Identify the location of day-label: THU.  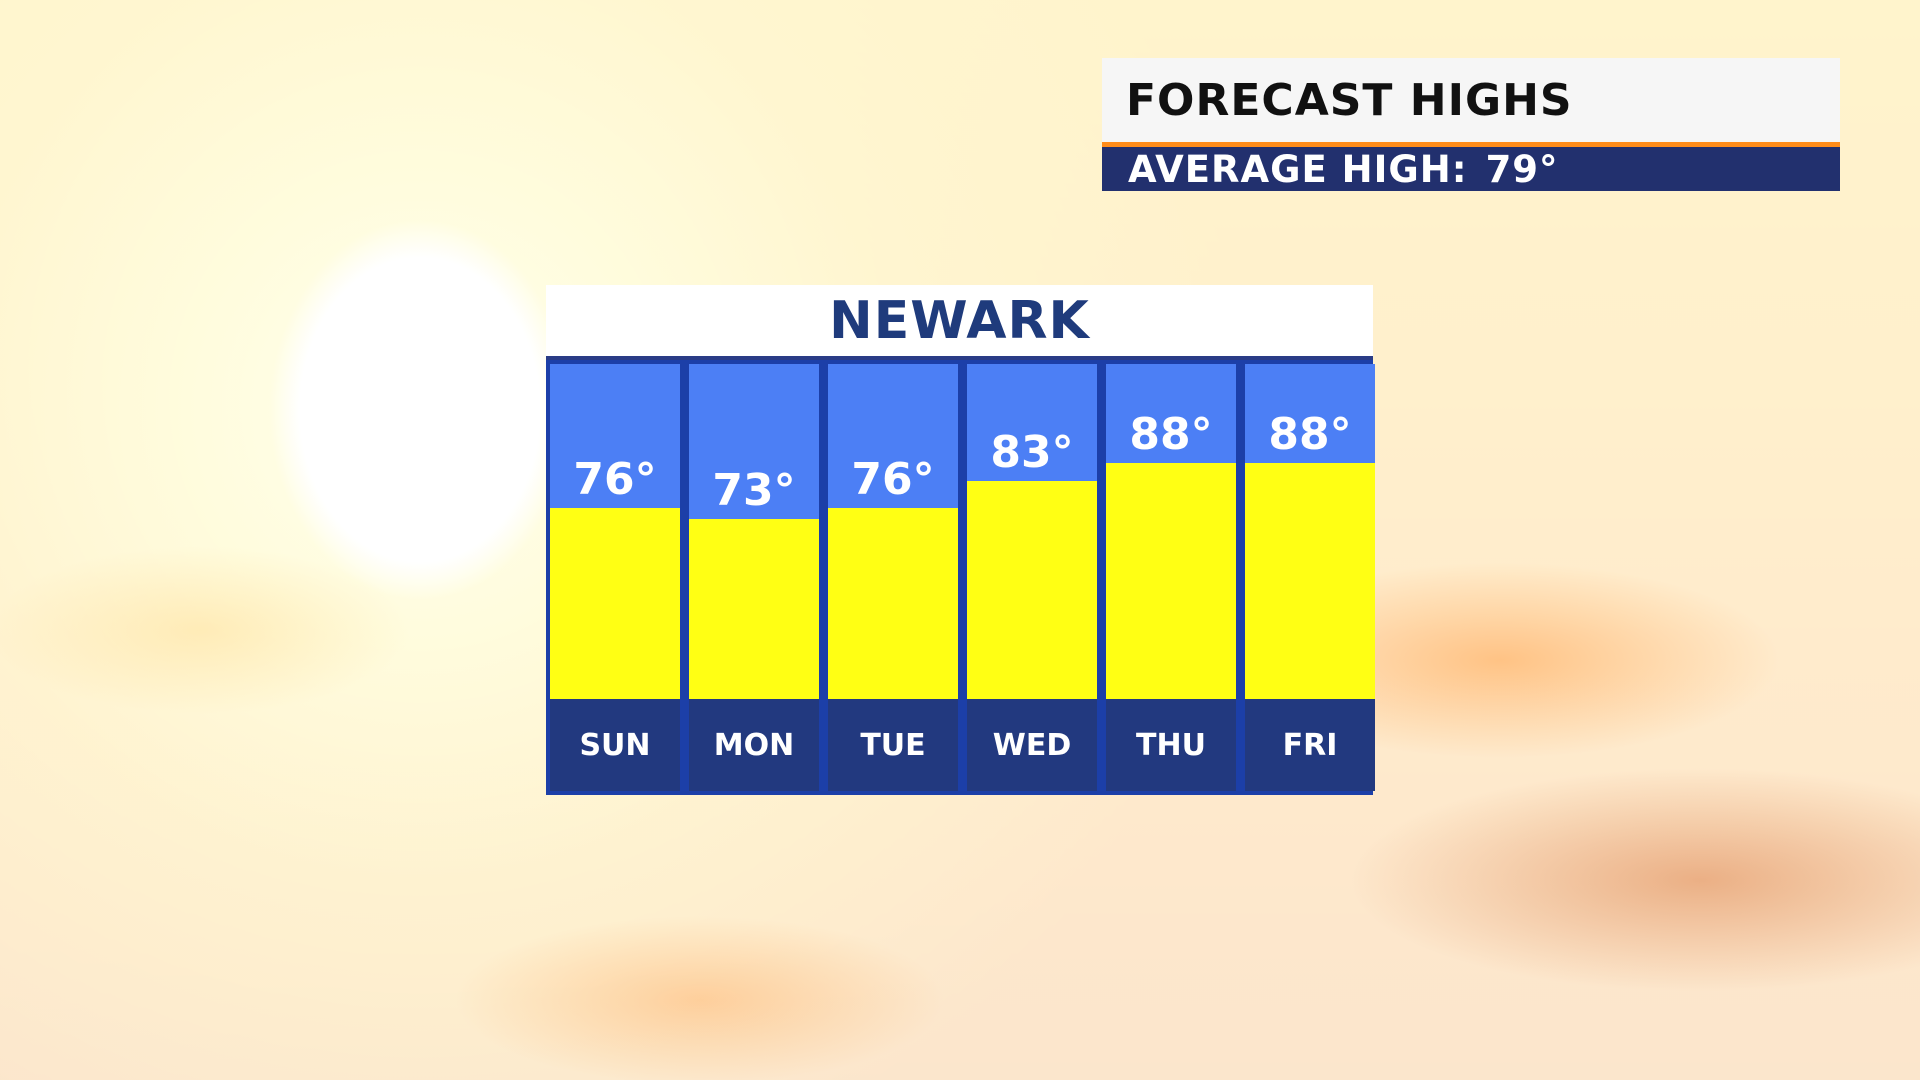
(1171, 745).